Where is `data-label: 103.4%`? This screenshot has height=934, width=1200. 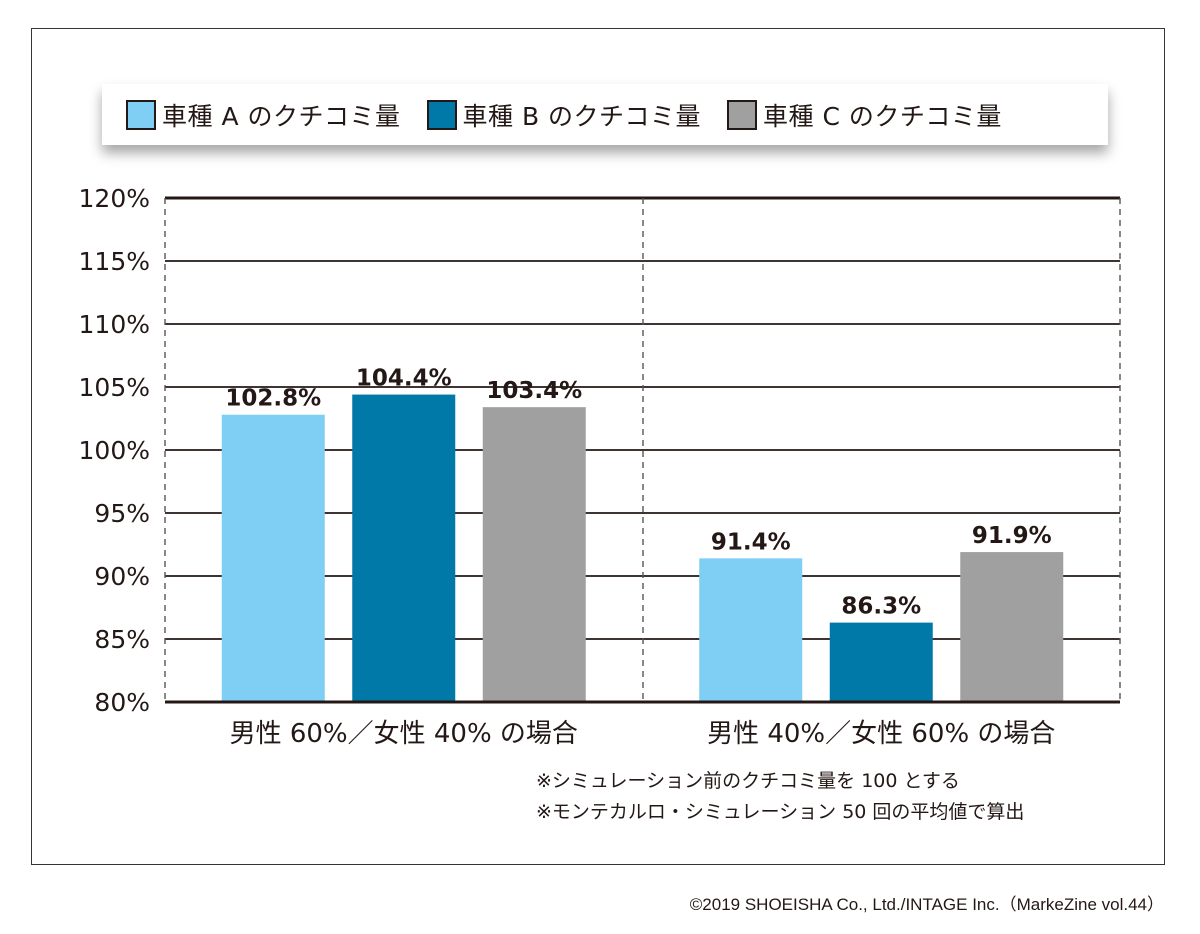 data-label: 103.4% is located at coordinates (534, 391).